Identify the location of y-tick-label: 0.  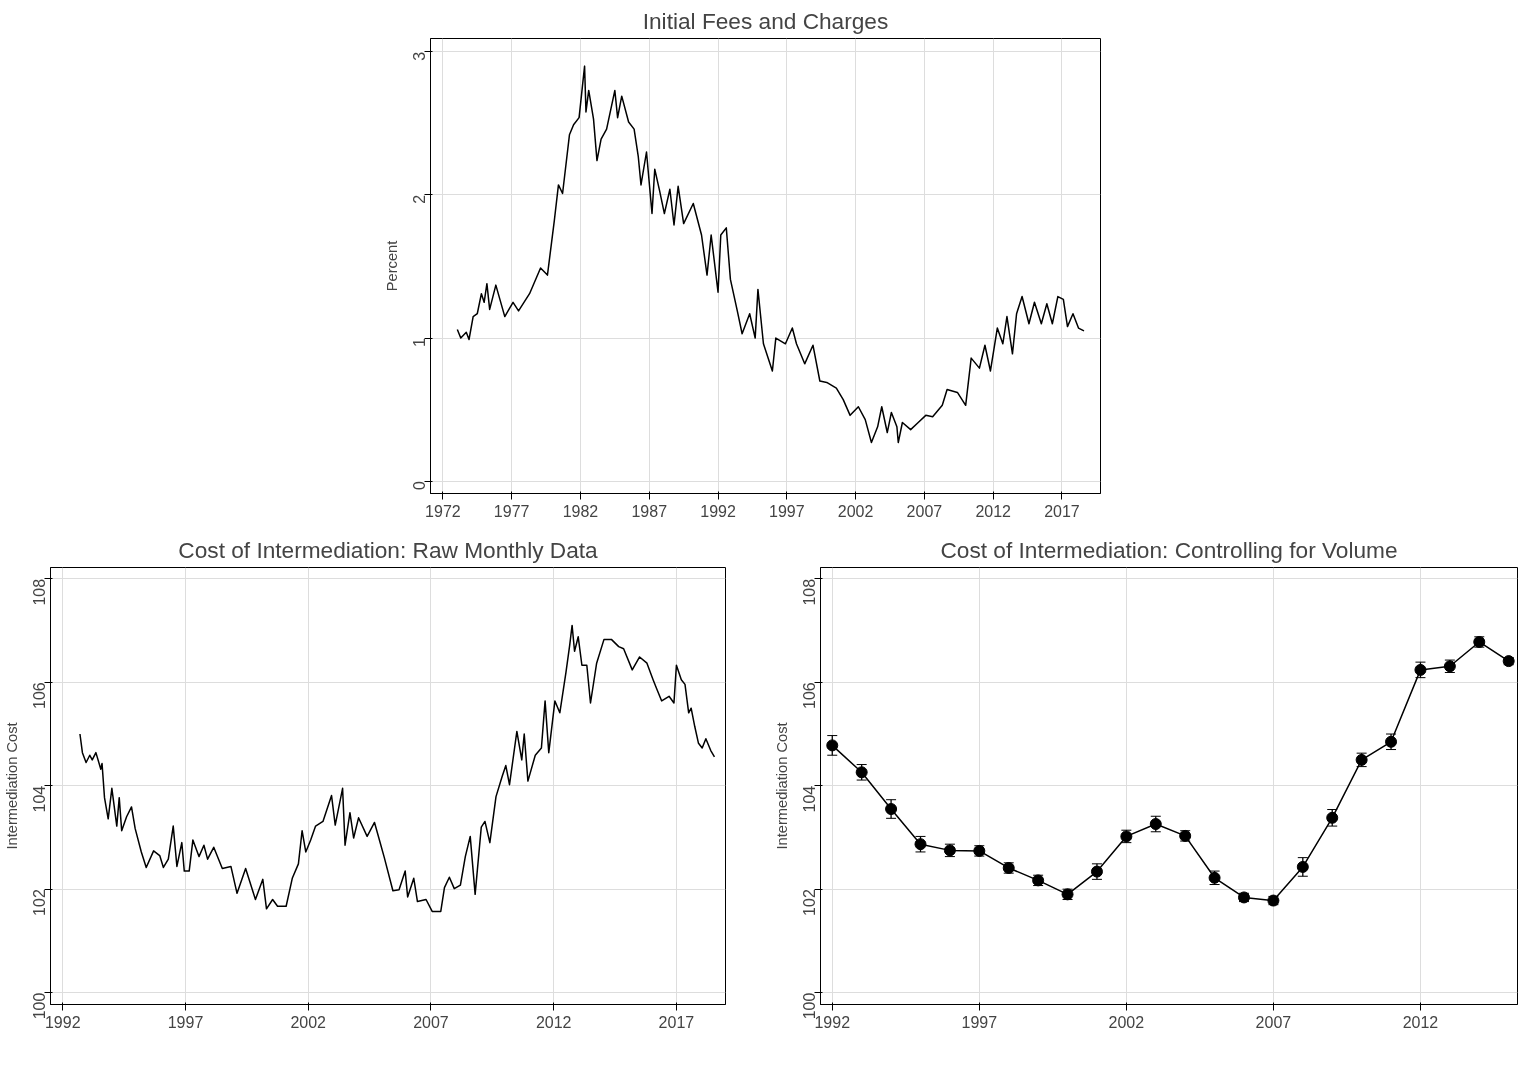
(420, 486).